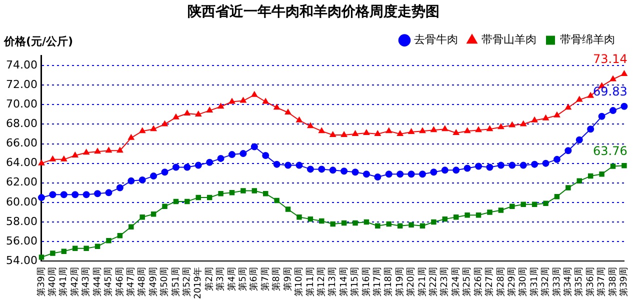 The width and height of the screenshot is (637, 301). Describe the element at coordinates (478, 282) in the screenshot. I see `x-tick-label: 第26周` at that location.